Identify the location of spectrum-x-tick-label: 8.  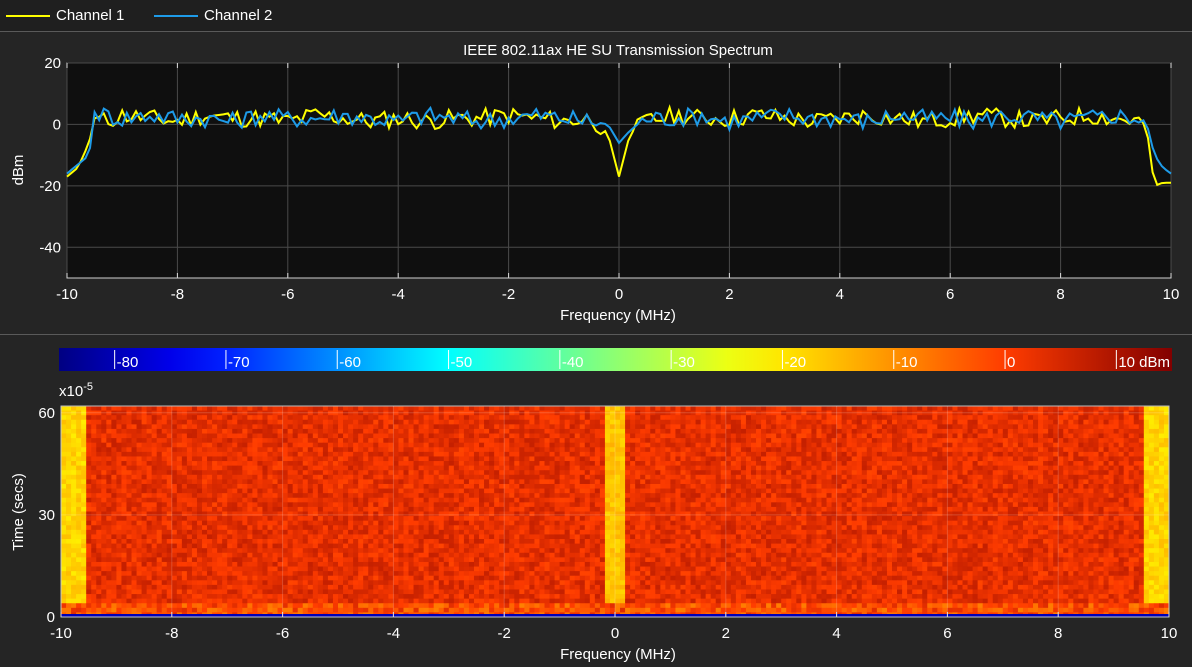
(1060, 294).